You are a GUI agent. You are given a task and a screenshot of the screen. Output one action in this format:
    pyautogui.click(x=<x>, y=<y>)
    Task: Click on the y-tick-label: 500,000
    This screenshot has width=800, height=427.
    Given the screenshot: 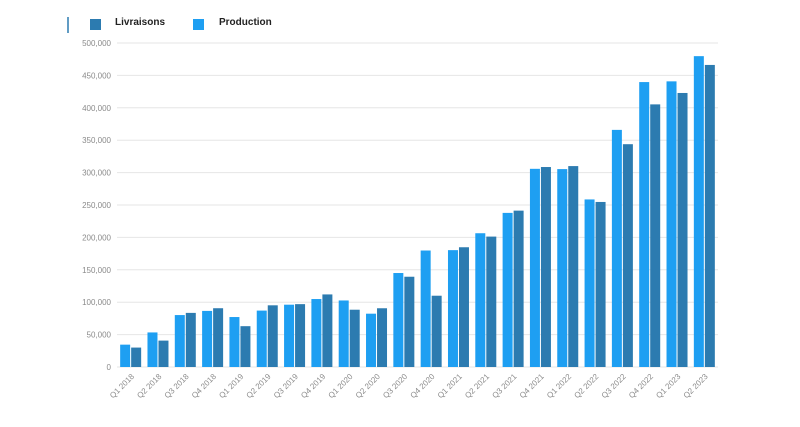 What is the action you would take?
    pyautogui.click(x=96, y=43)
    